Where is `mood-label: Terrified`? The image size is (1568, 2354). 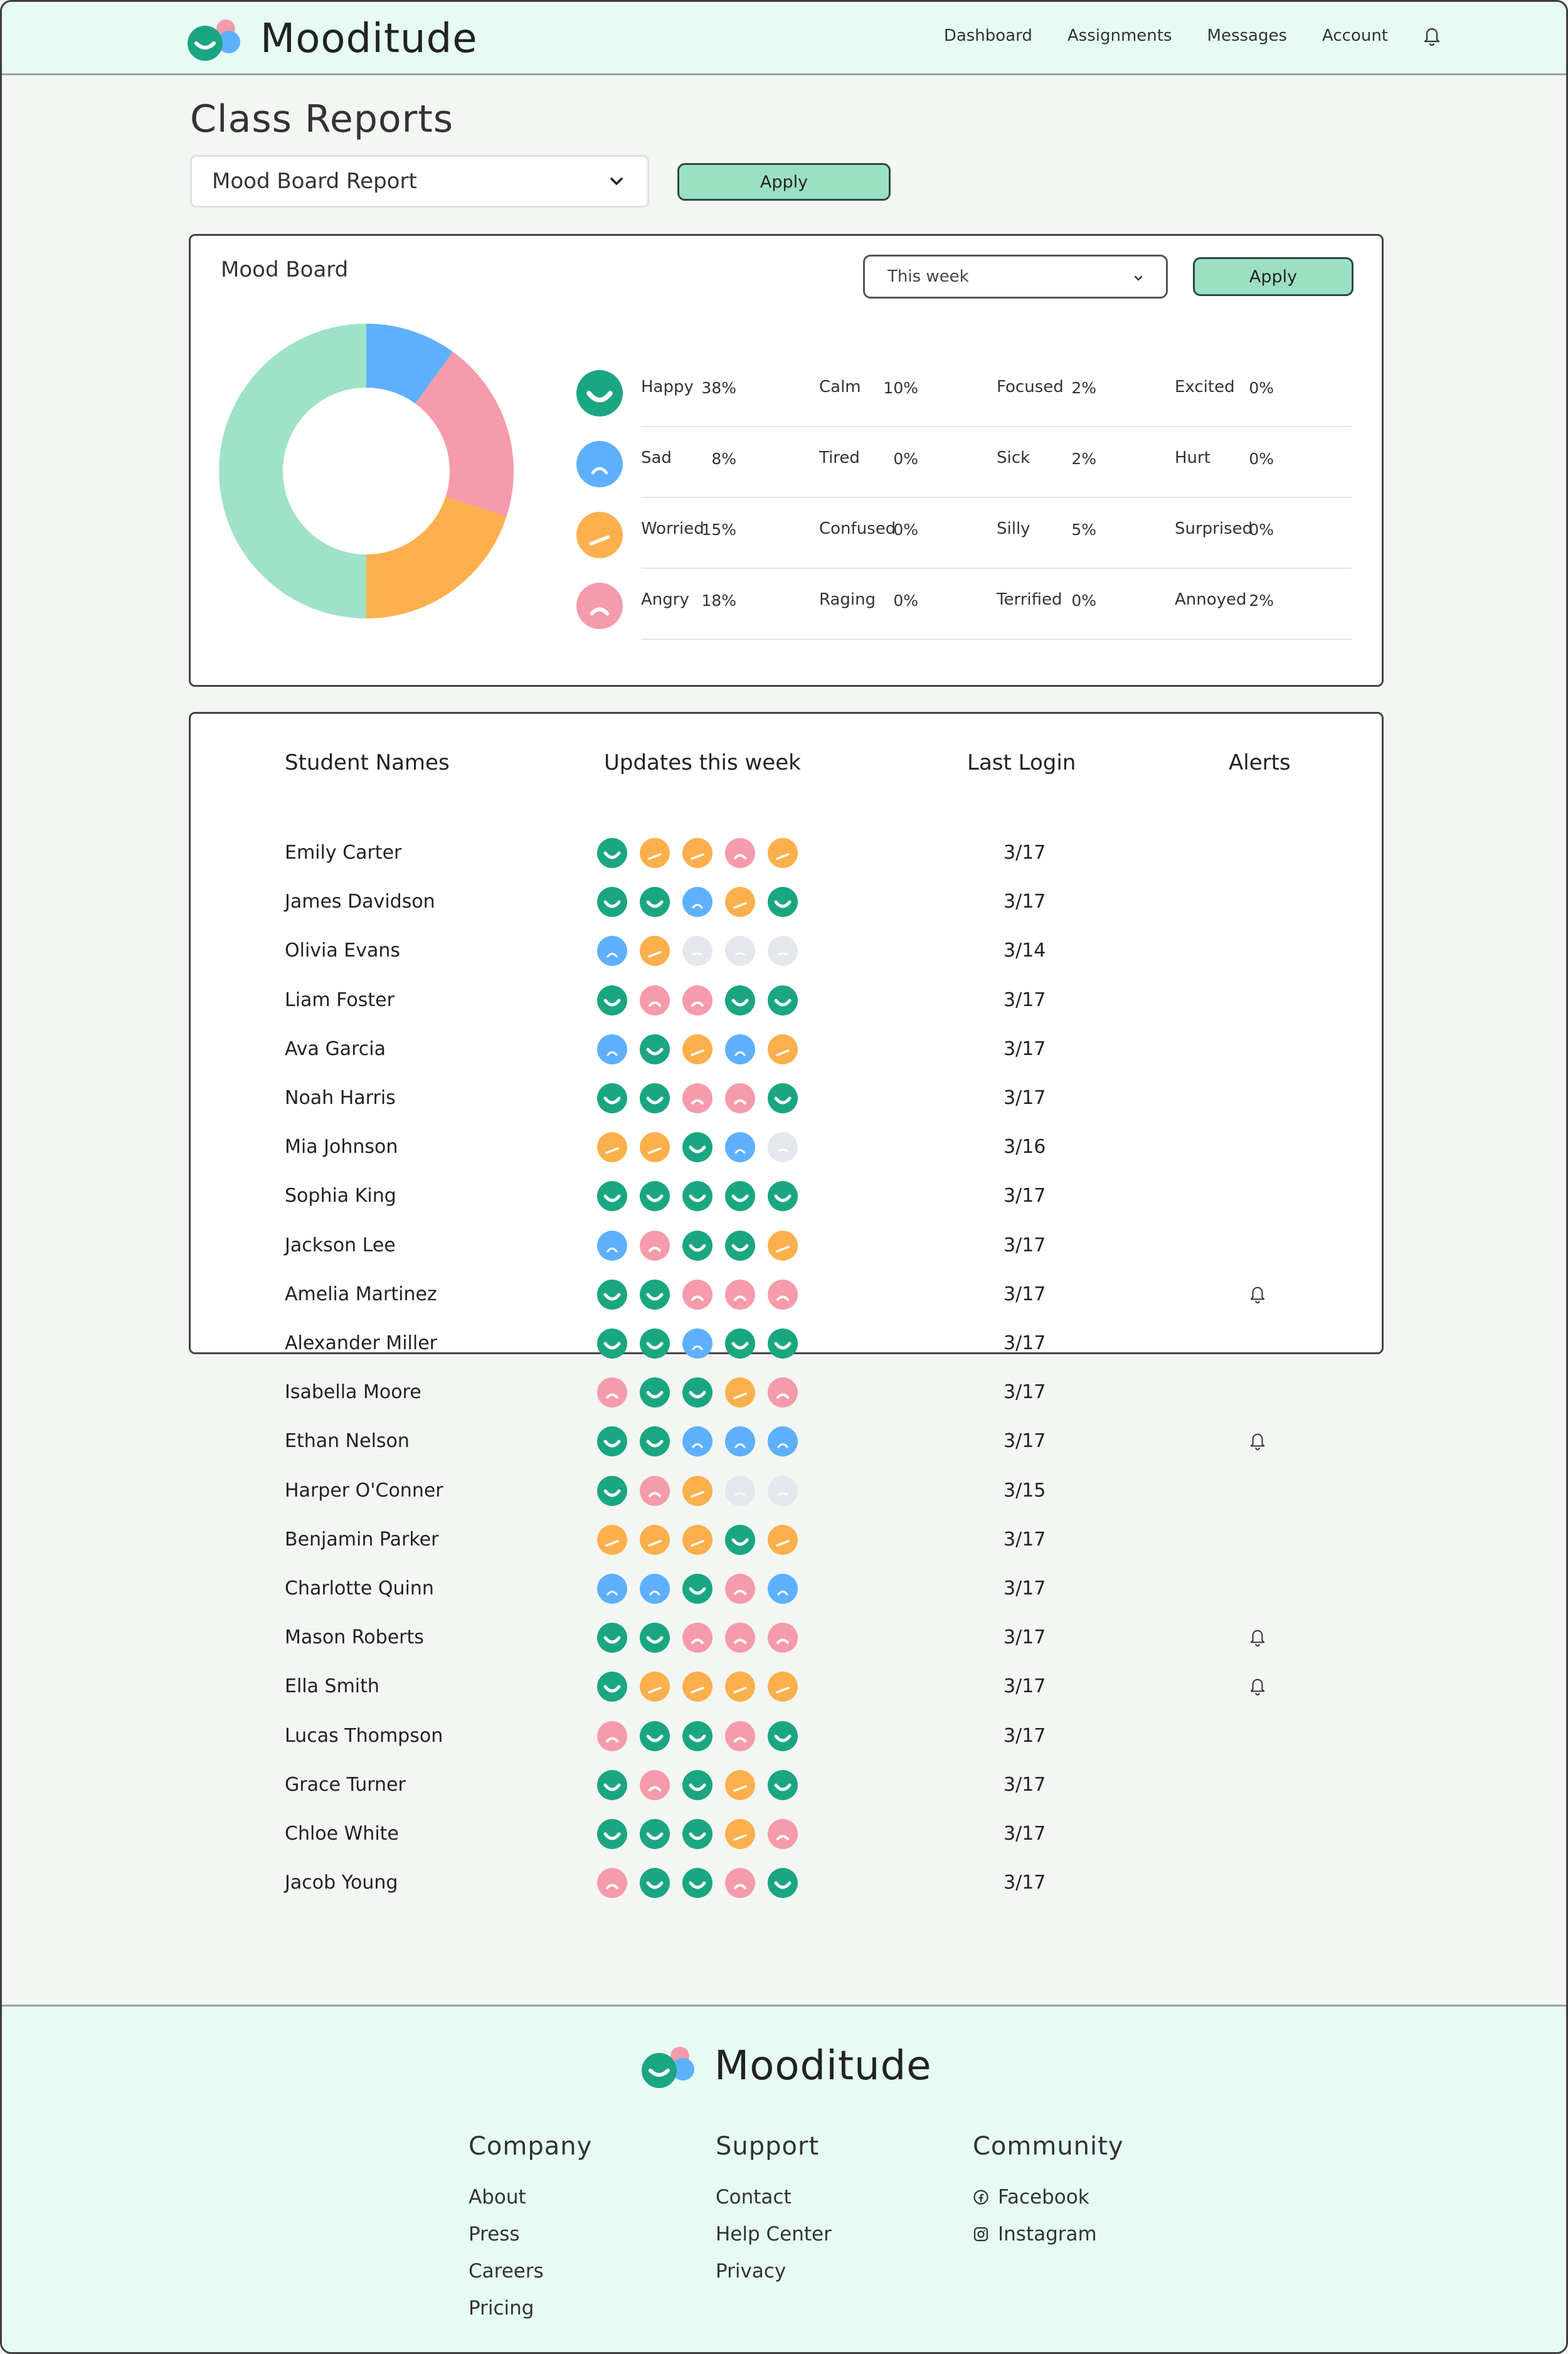 mood-label: Terrified is located at coordinates (1029, 599).